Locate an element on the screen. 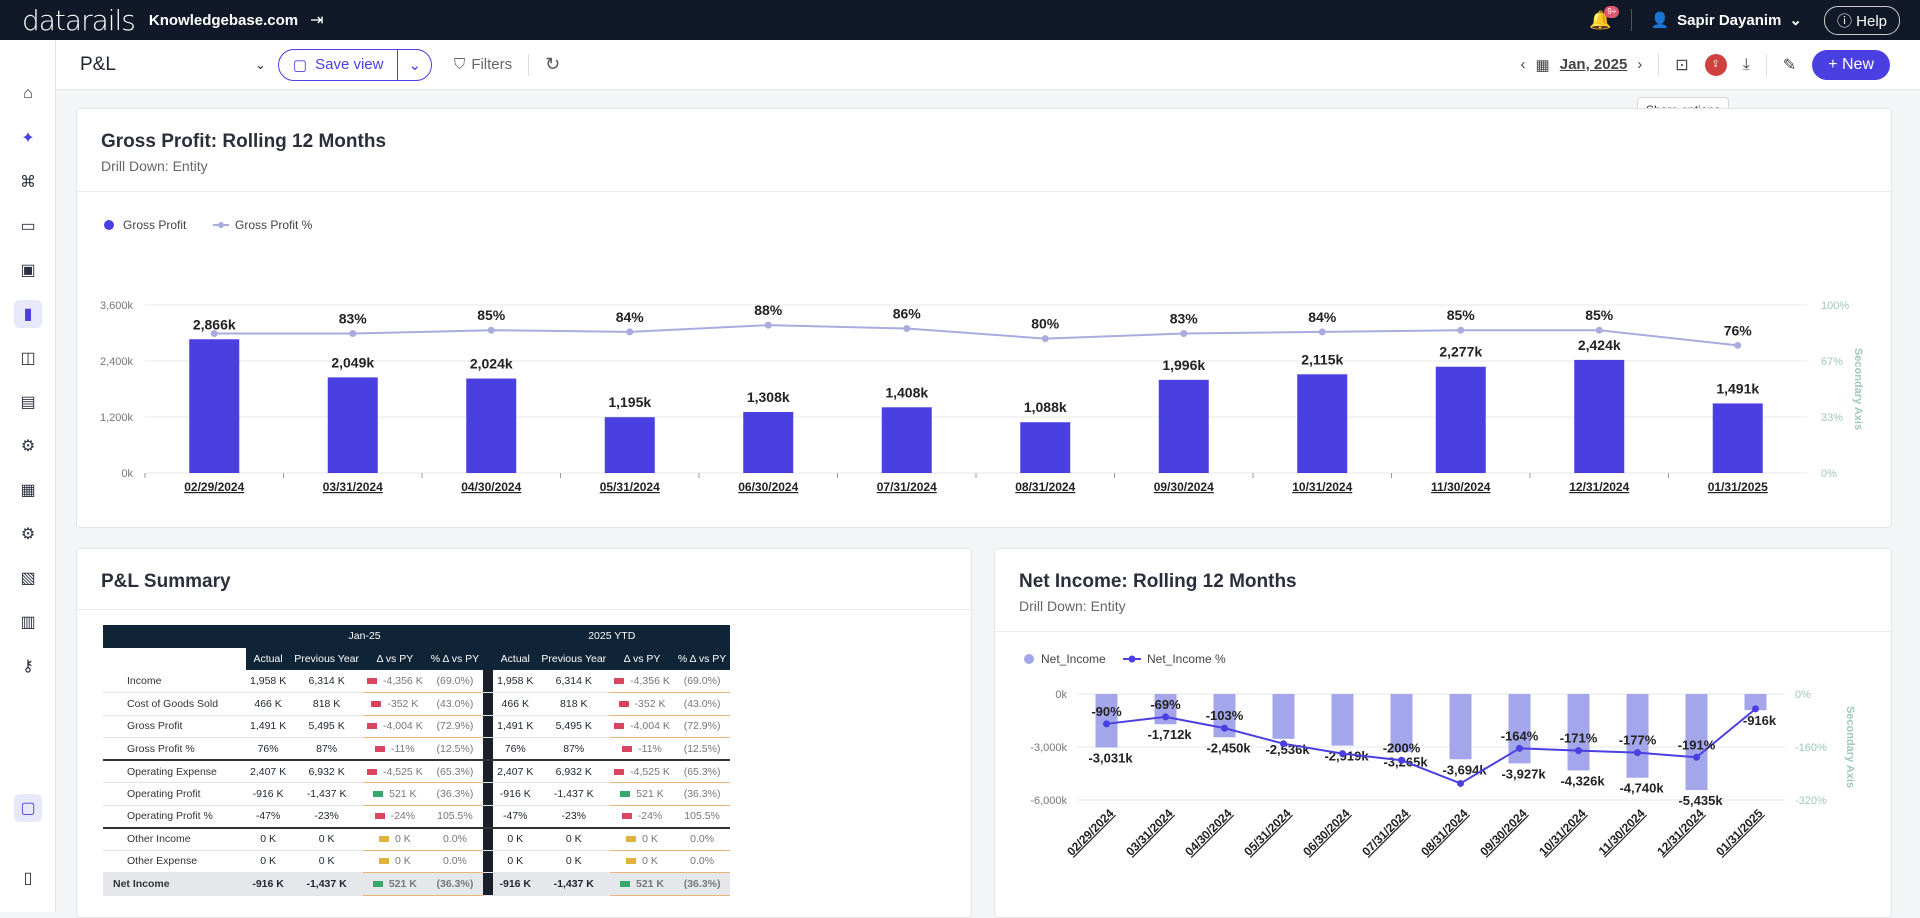  ni-bar-label: -3,031k is located at coordinates (1110, 758).